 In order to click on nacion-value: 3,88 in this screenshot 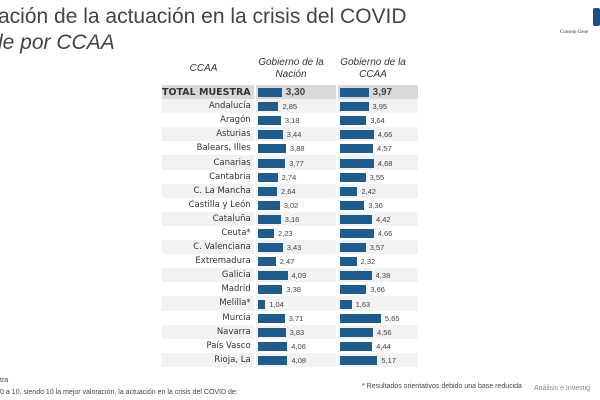, I will do `click(297, 149)`.